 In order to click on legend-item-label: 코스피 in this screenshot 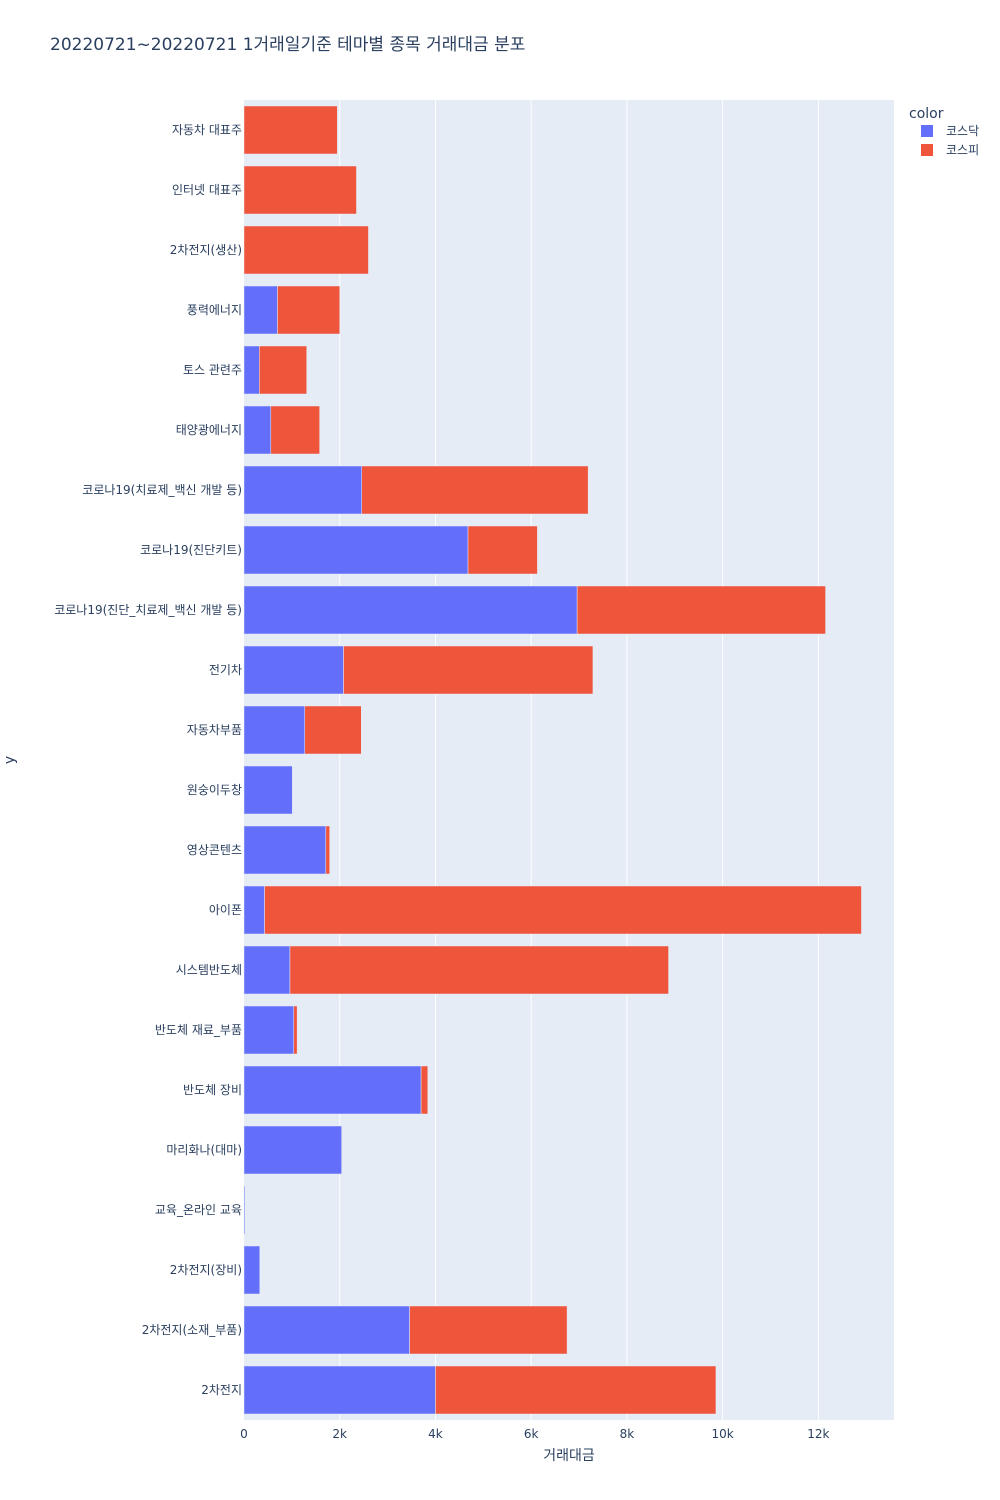, I will do `click(962, 150)`.